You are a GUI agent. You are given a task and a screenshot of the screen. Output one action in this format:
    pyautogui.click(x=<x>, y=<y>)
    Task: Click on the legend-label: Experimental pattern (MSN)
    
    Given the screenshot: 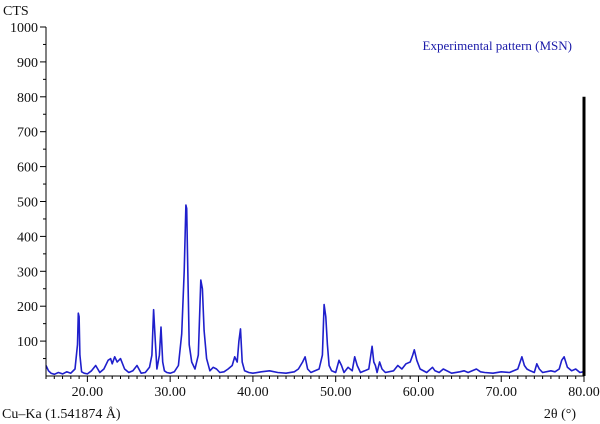 What is the action you would take?
    pyautogui.click(x=497, y=45)
    